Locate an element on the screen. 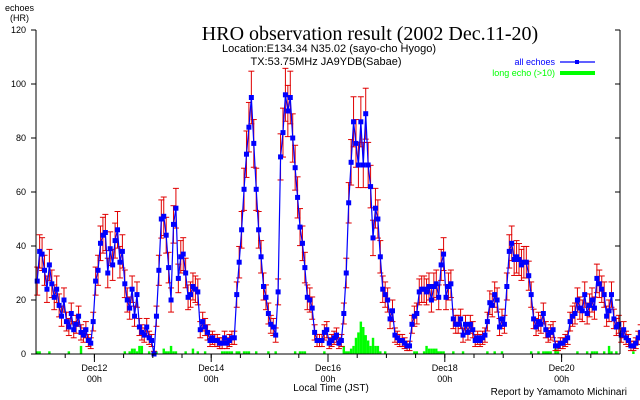 The image size is (640, 400). credit-text: Report by Yamamoto Michinari is located at coordinates (559, 392).